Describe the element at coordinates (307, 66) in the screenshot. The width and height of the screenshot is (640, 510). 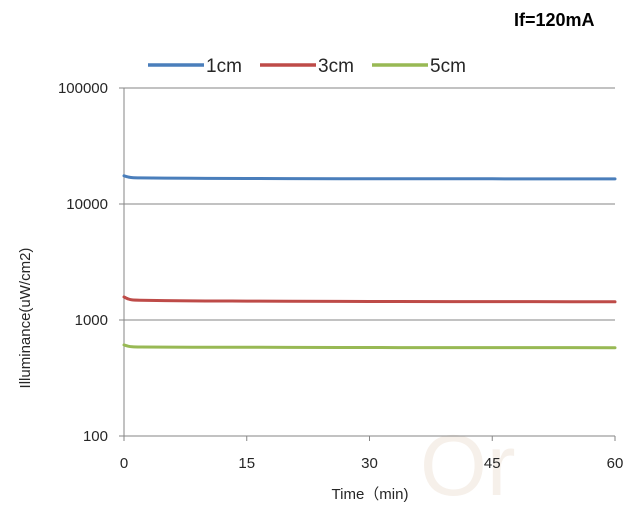
I see `legend: 1cm 3cm 5cm` at that location.